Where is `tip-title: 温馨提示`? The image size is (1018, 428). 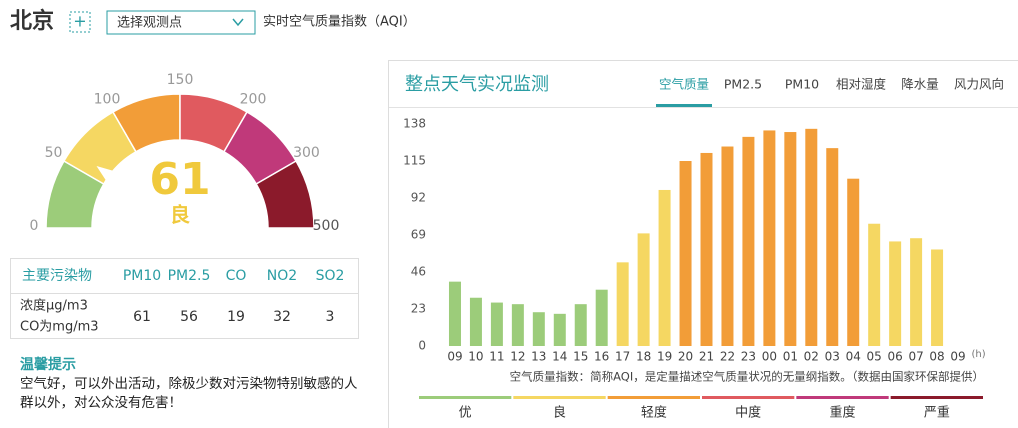 tip-title: 温馨提示 is located at coordinates (48, 364).